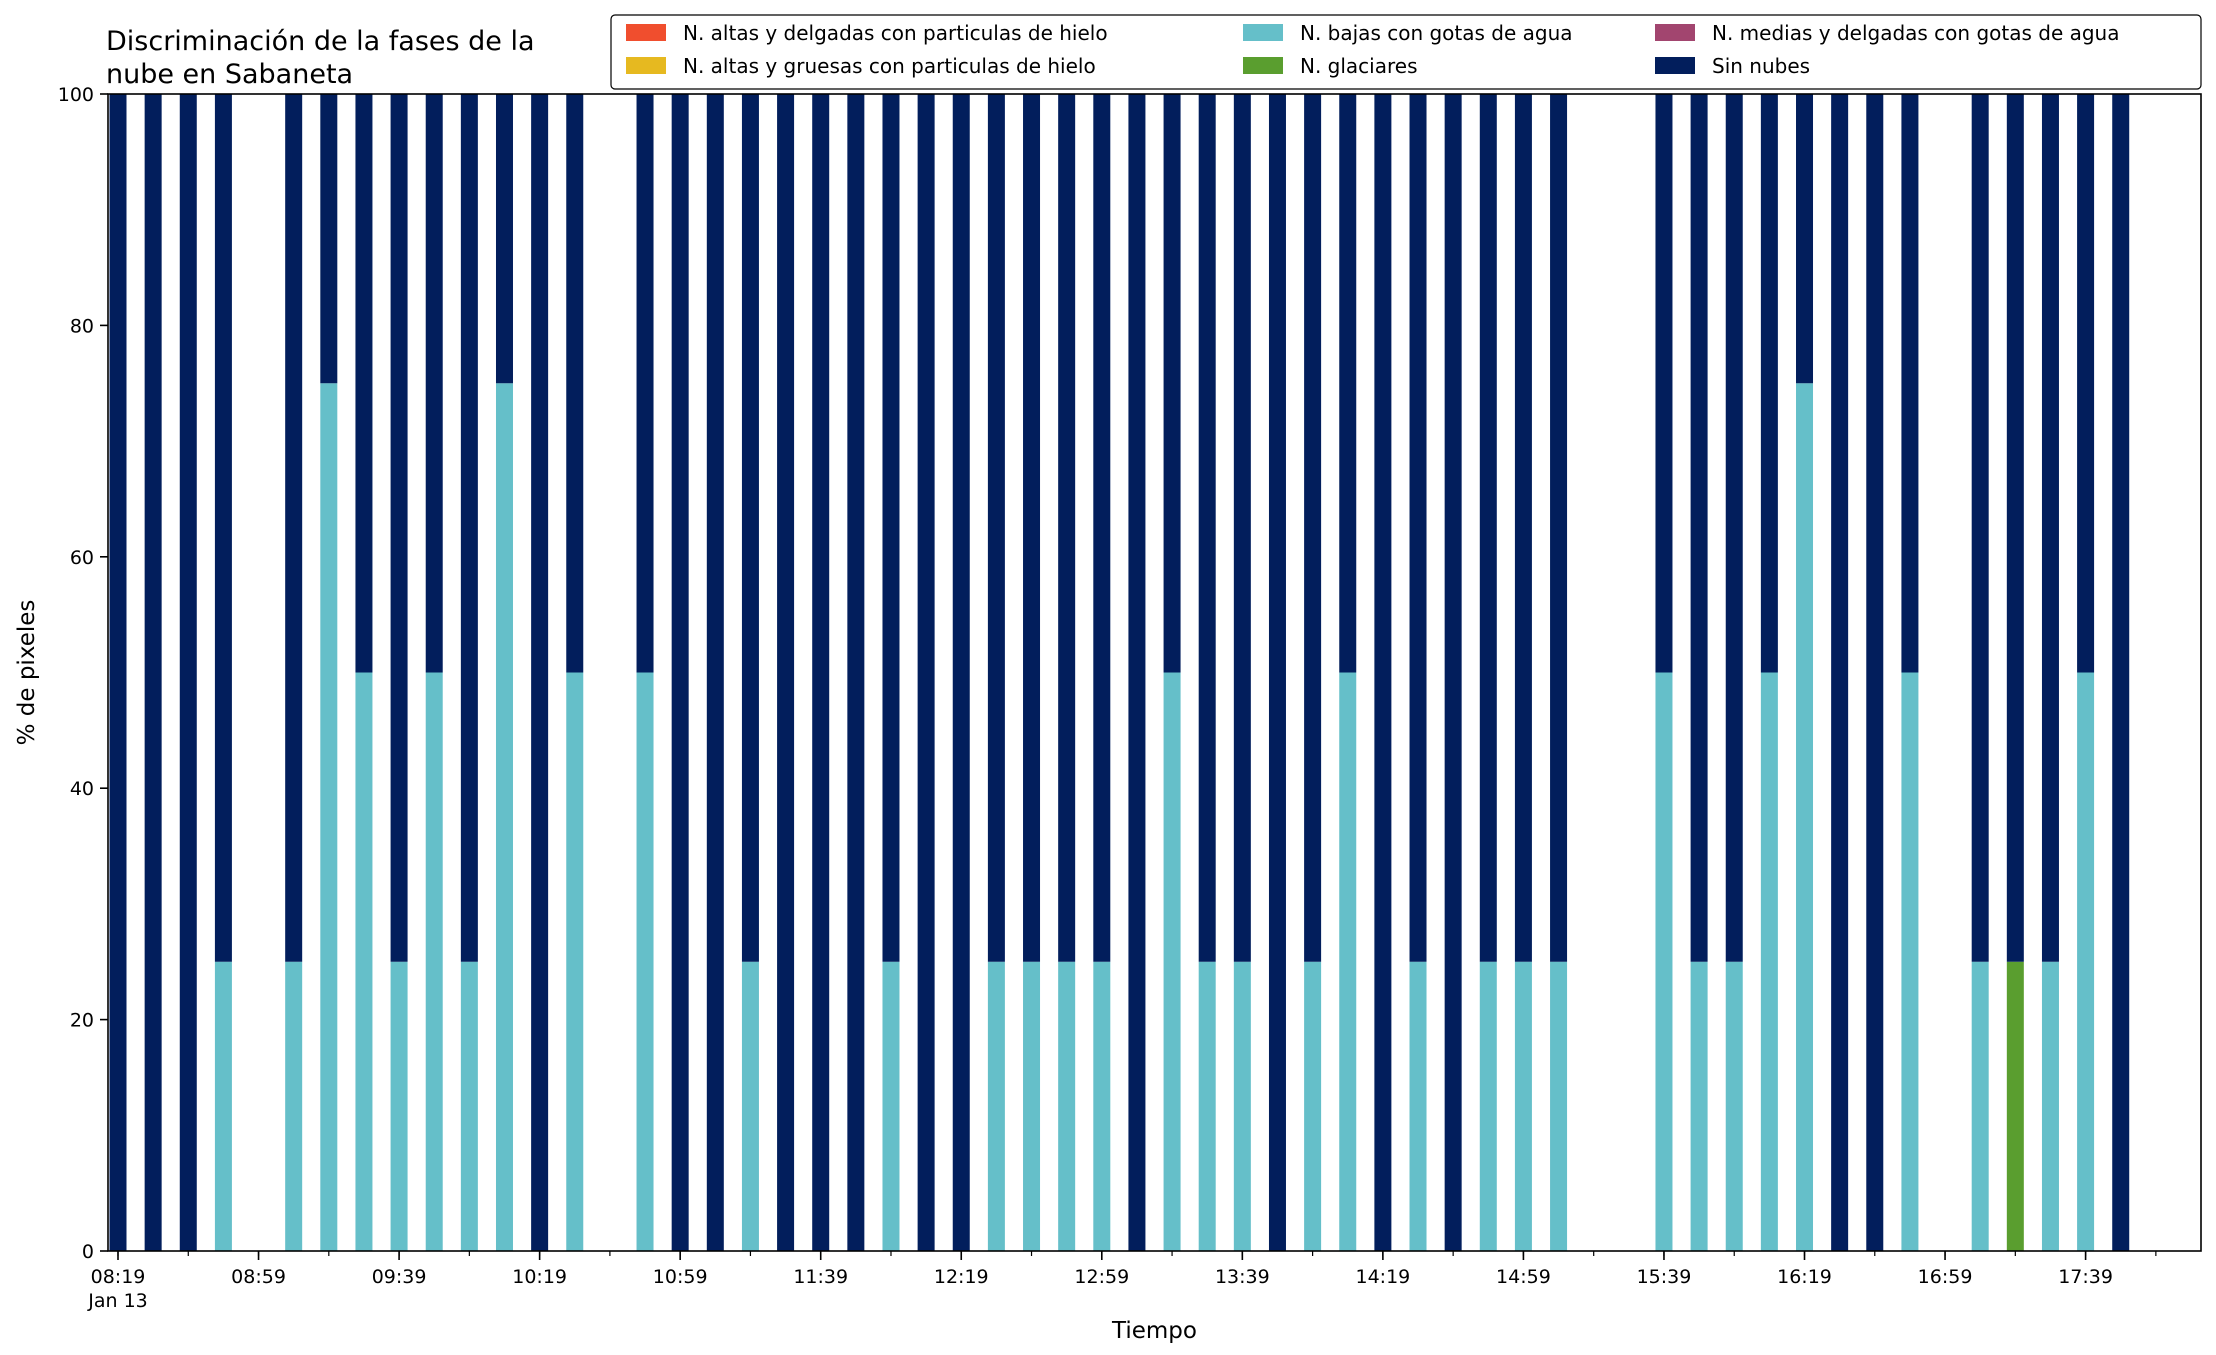 Image resolution: width=2216 pixels, height=1355 pixels. What do you see at coordinates (1945, 1277) in the screenshot?
I see `x-tick-label: 16:59` at bounding box center [1945, 1277].